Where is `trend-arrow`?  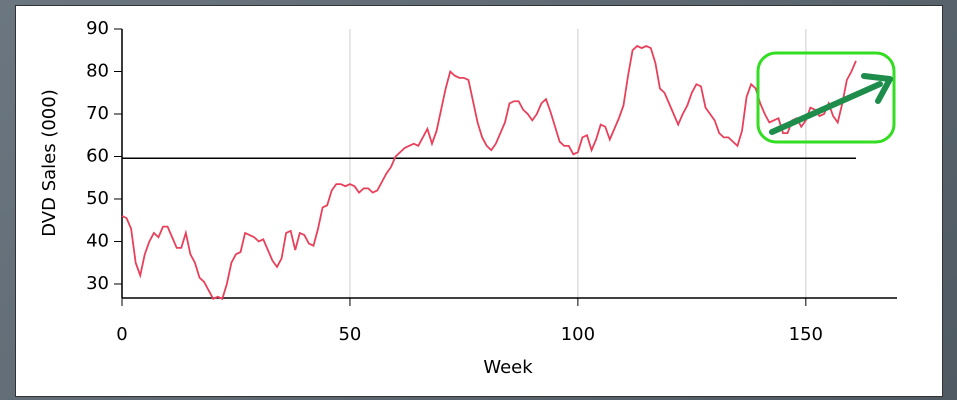 trend-arrow is located at coordinates (826, 108).